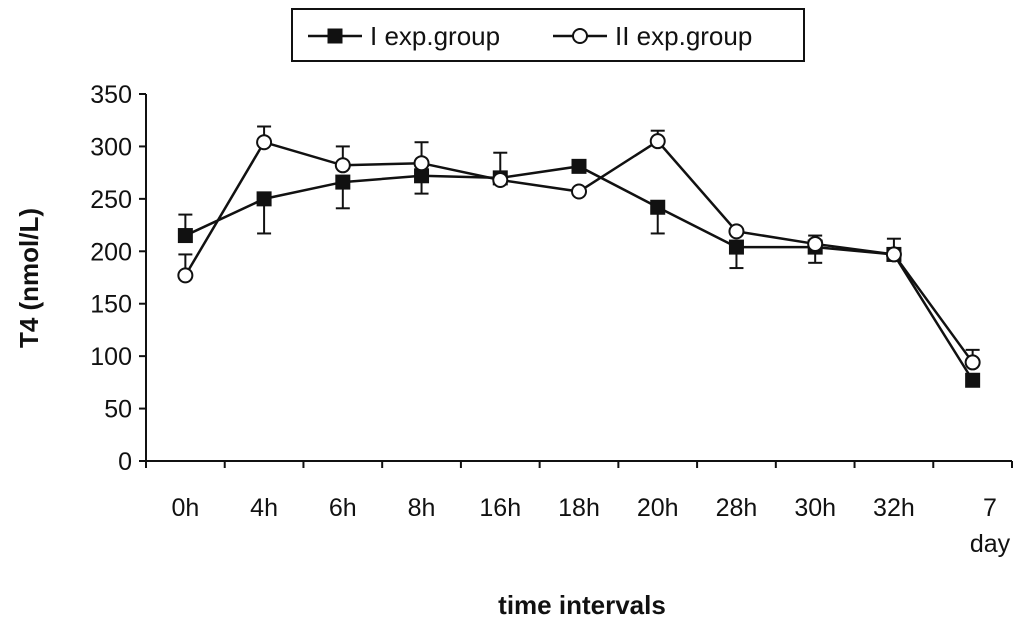 Image resolution: width=1017 pixels, height=626 pixels. I want to click on x-tick-label: 18h, so click(579, 508).